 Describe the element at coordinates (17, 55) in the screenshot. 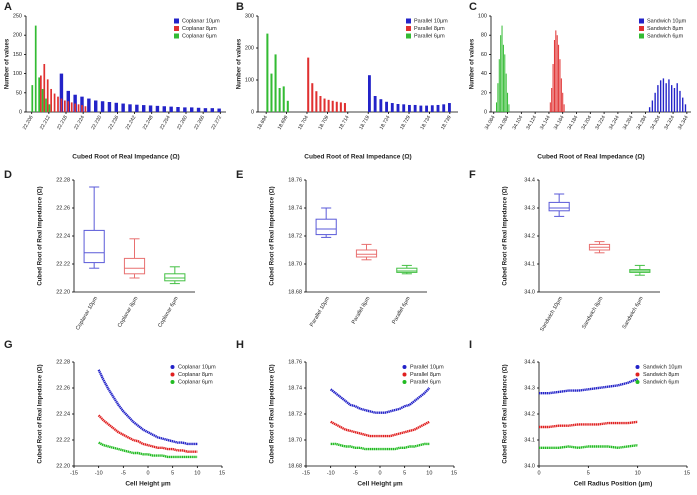

I see `y-tick-label: 150` at that location.